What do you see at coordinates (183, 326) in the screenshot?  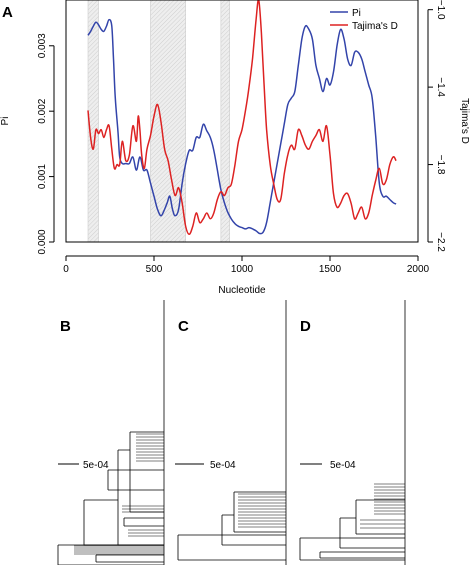 I see `panel-label-c: C` at bounding box center [183, 326].